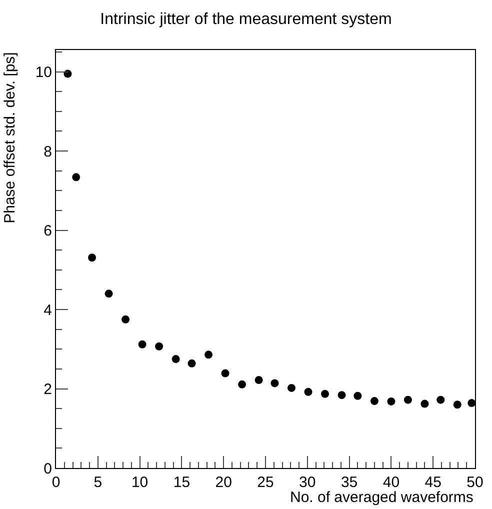 The width and height of the screenshot is (492, 509). Describe the element at coordinates (48, 231) in the screenshot. I see `y-tick-label: 6` at that location.